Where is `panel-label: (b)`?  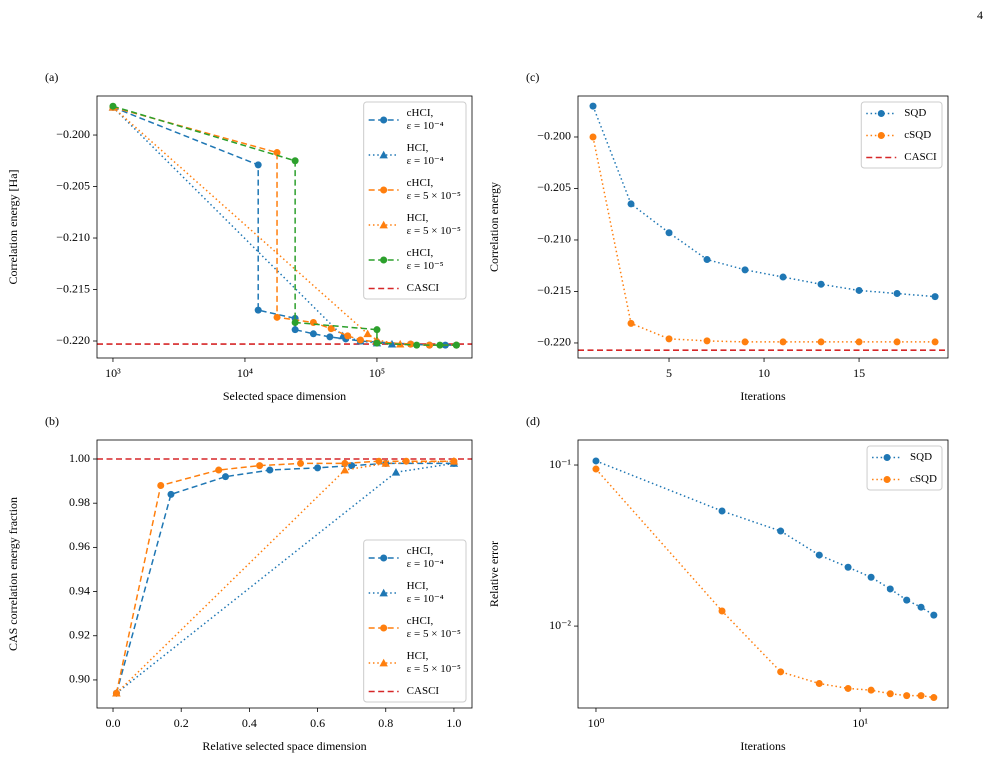
panel-label: (b) is located at coordinates (52, 421).